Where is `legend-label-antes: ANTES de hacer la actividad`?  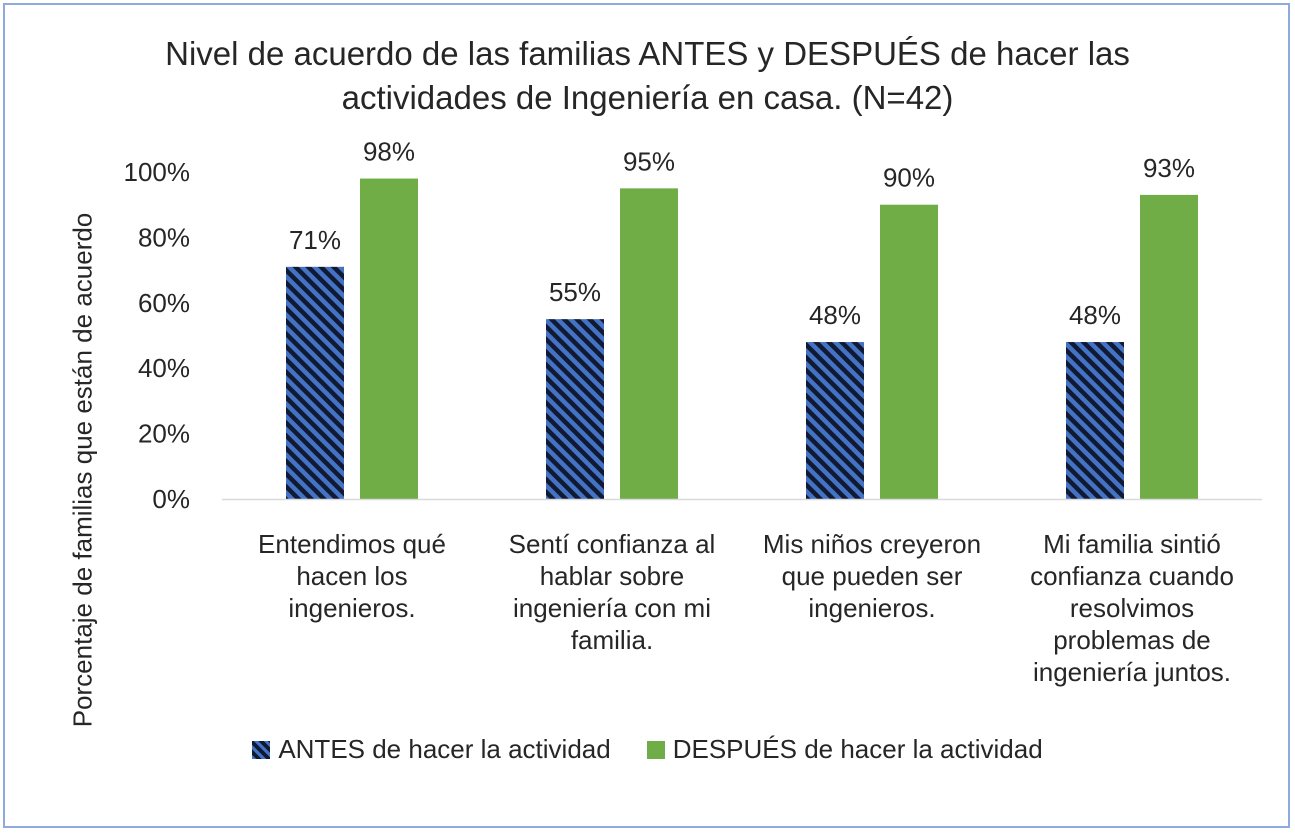
legend-label-antes: ANTES de hacer la actividad is located at coordinates (444, 749).